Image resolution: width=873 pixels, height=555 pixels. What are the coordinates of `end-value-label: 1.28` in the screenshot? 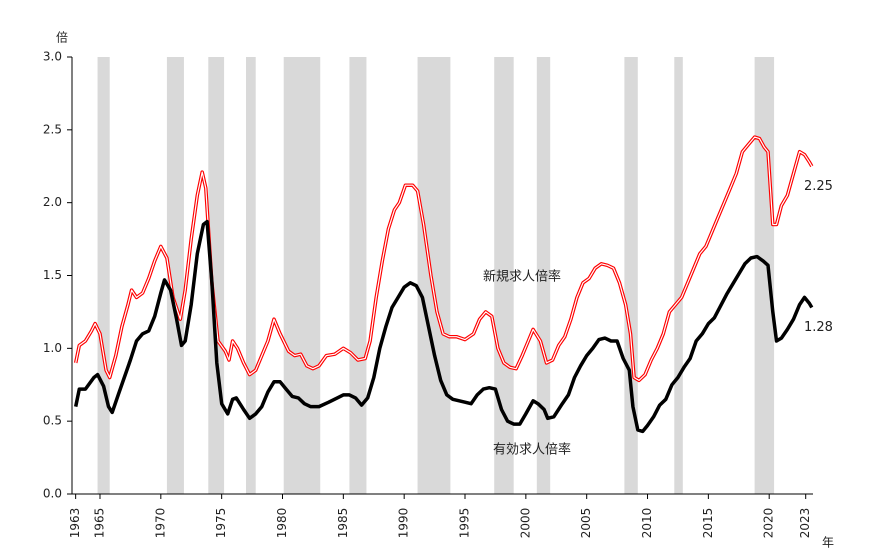 It's located at (818, 327).